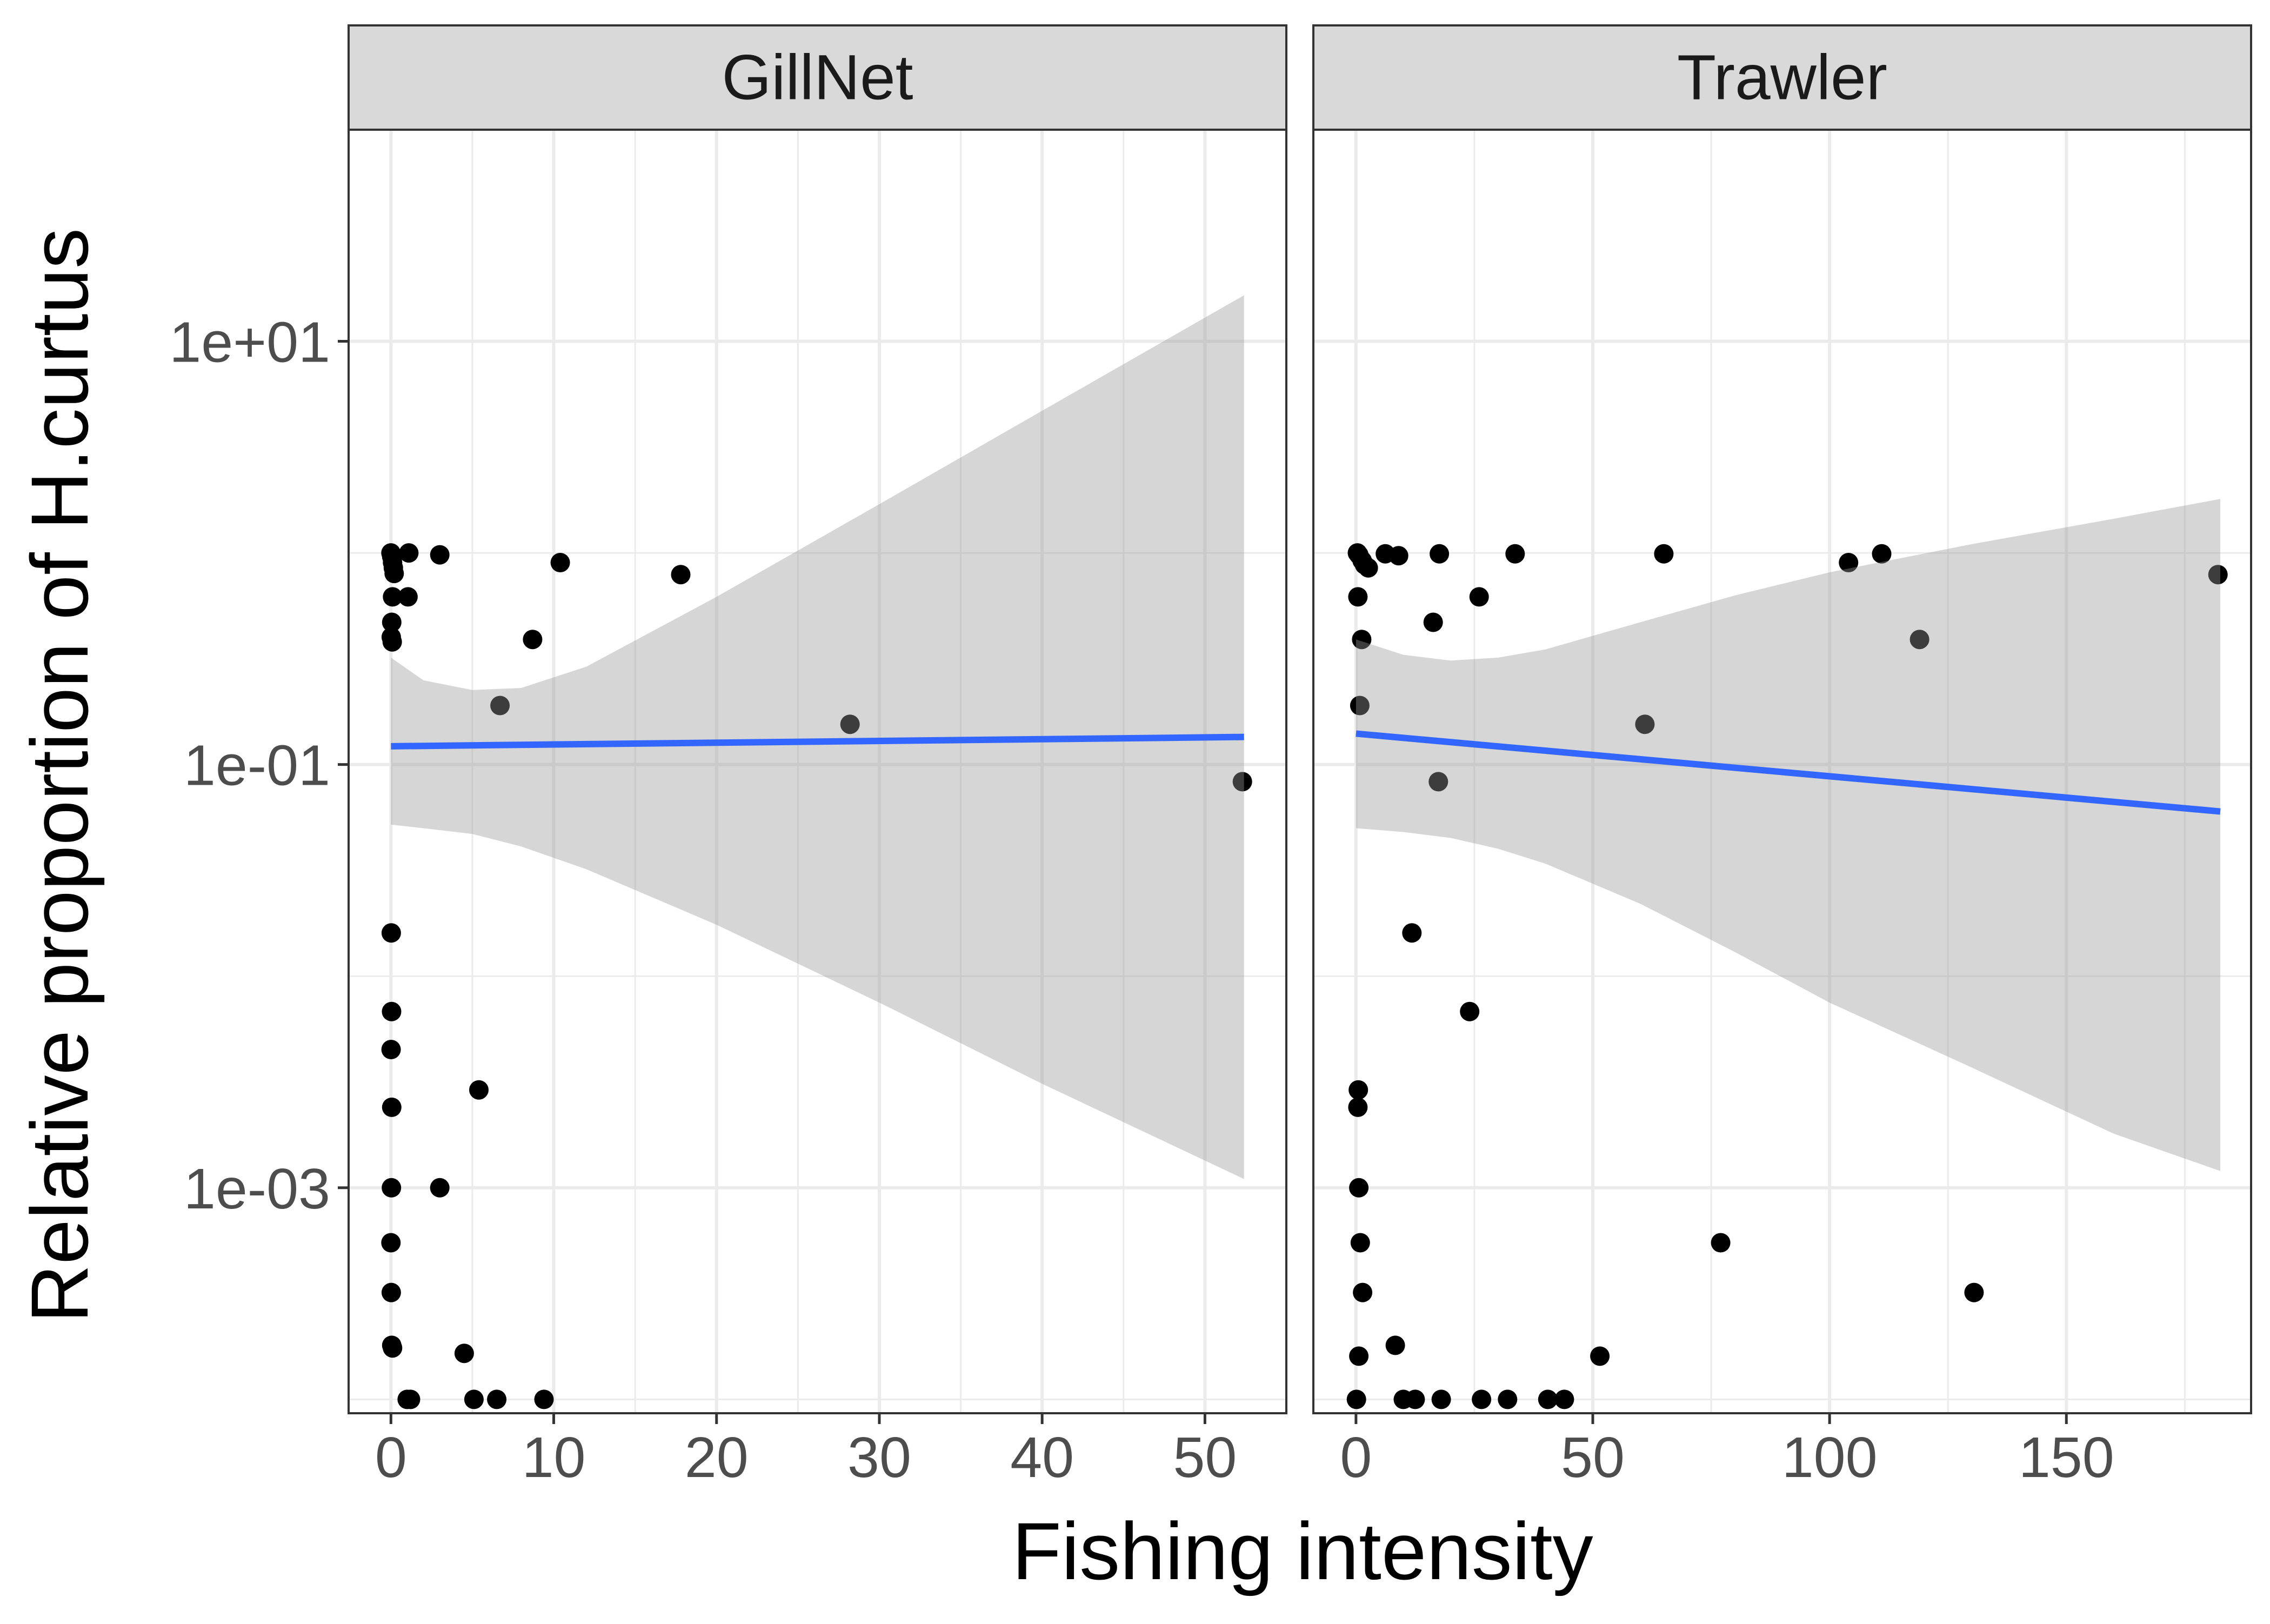 The image size is (2270, 1624). What do you see at coordinates (554, 1457) in the screenshot?
I see `x-tick-label: 10` at bounding box center [554, 1457].